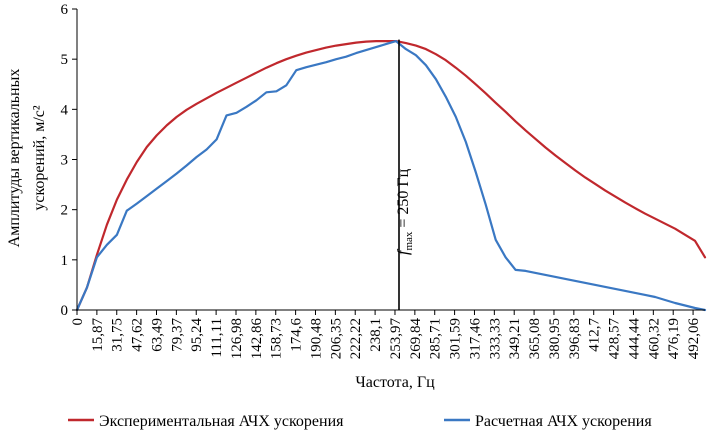  I want to click on x-tick-label: 460,32, so click(654, 338).